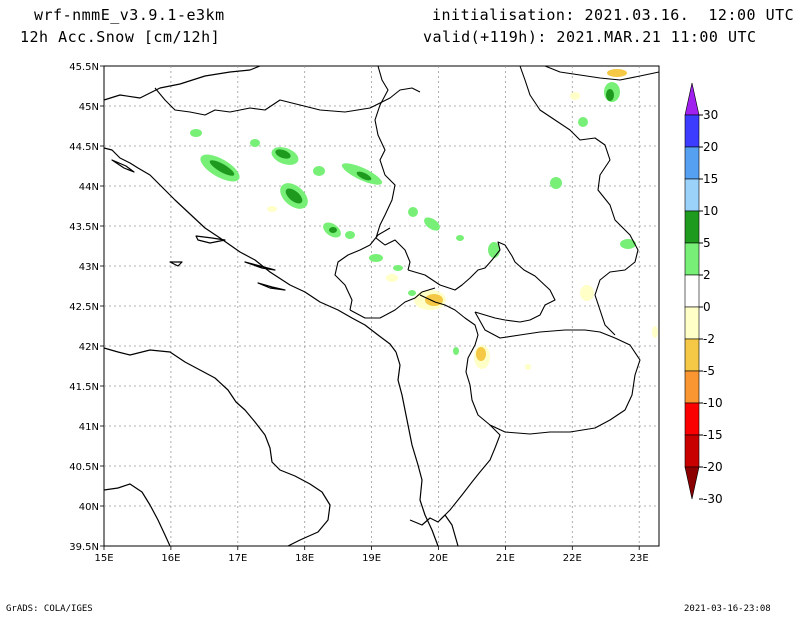  I want to click on footer-timestamp: 2021-03-16-23:08, so click(727, 609).